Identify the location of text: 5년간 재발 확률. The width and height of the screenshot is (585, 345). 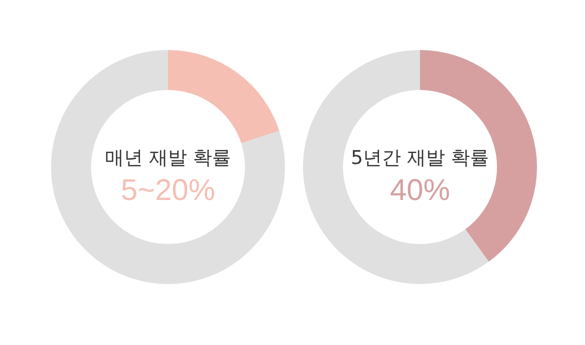
(420, 158).